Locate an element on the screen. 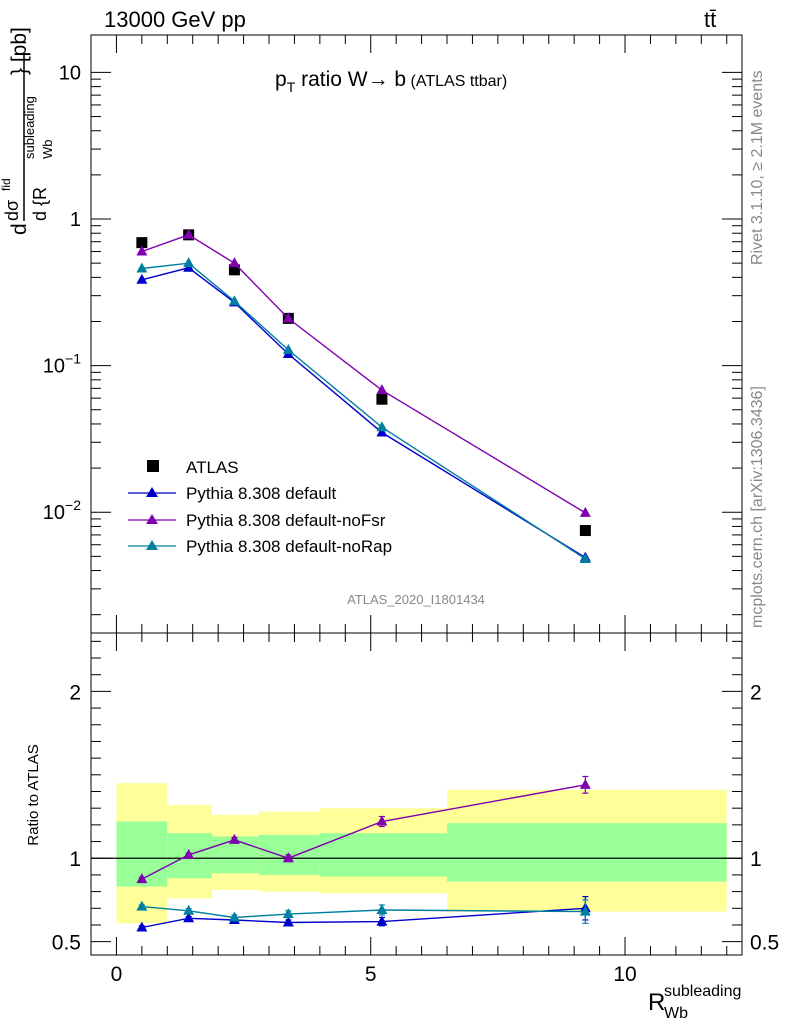 This screenshot has height=1024, width=786. ratio-y-tick-label-right: 1 is located at coordinates (756, 859).